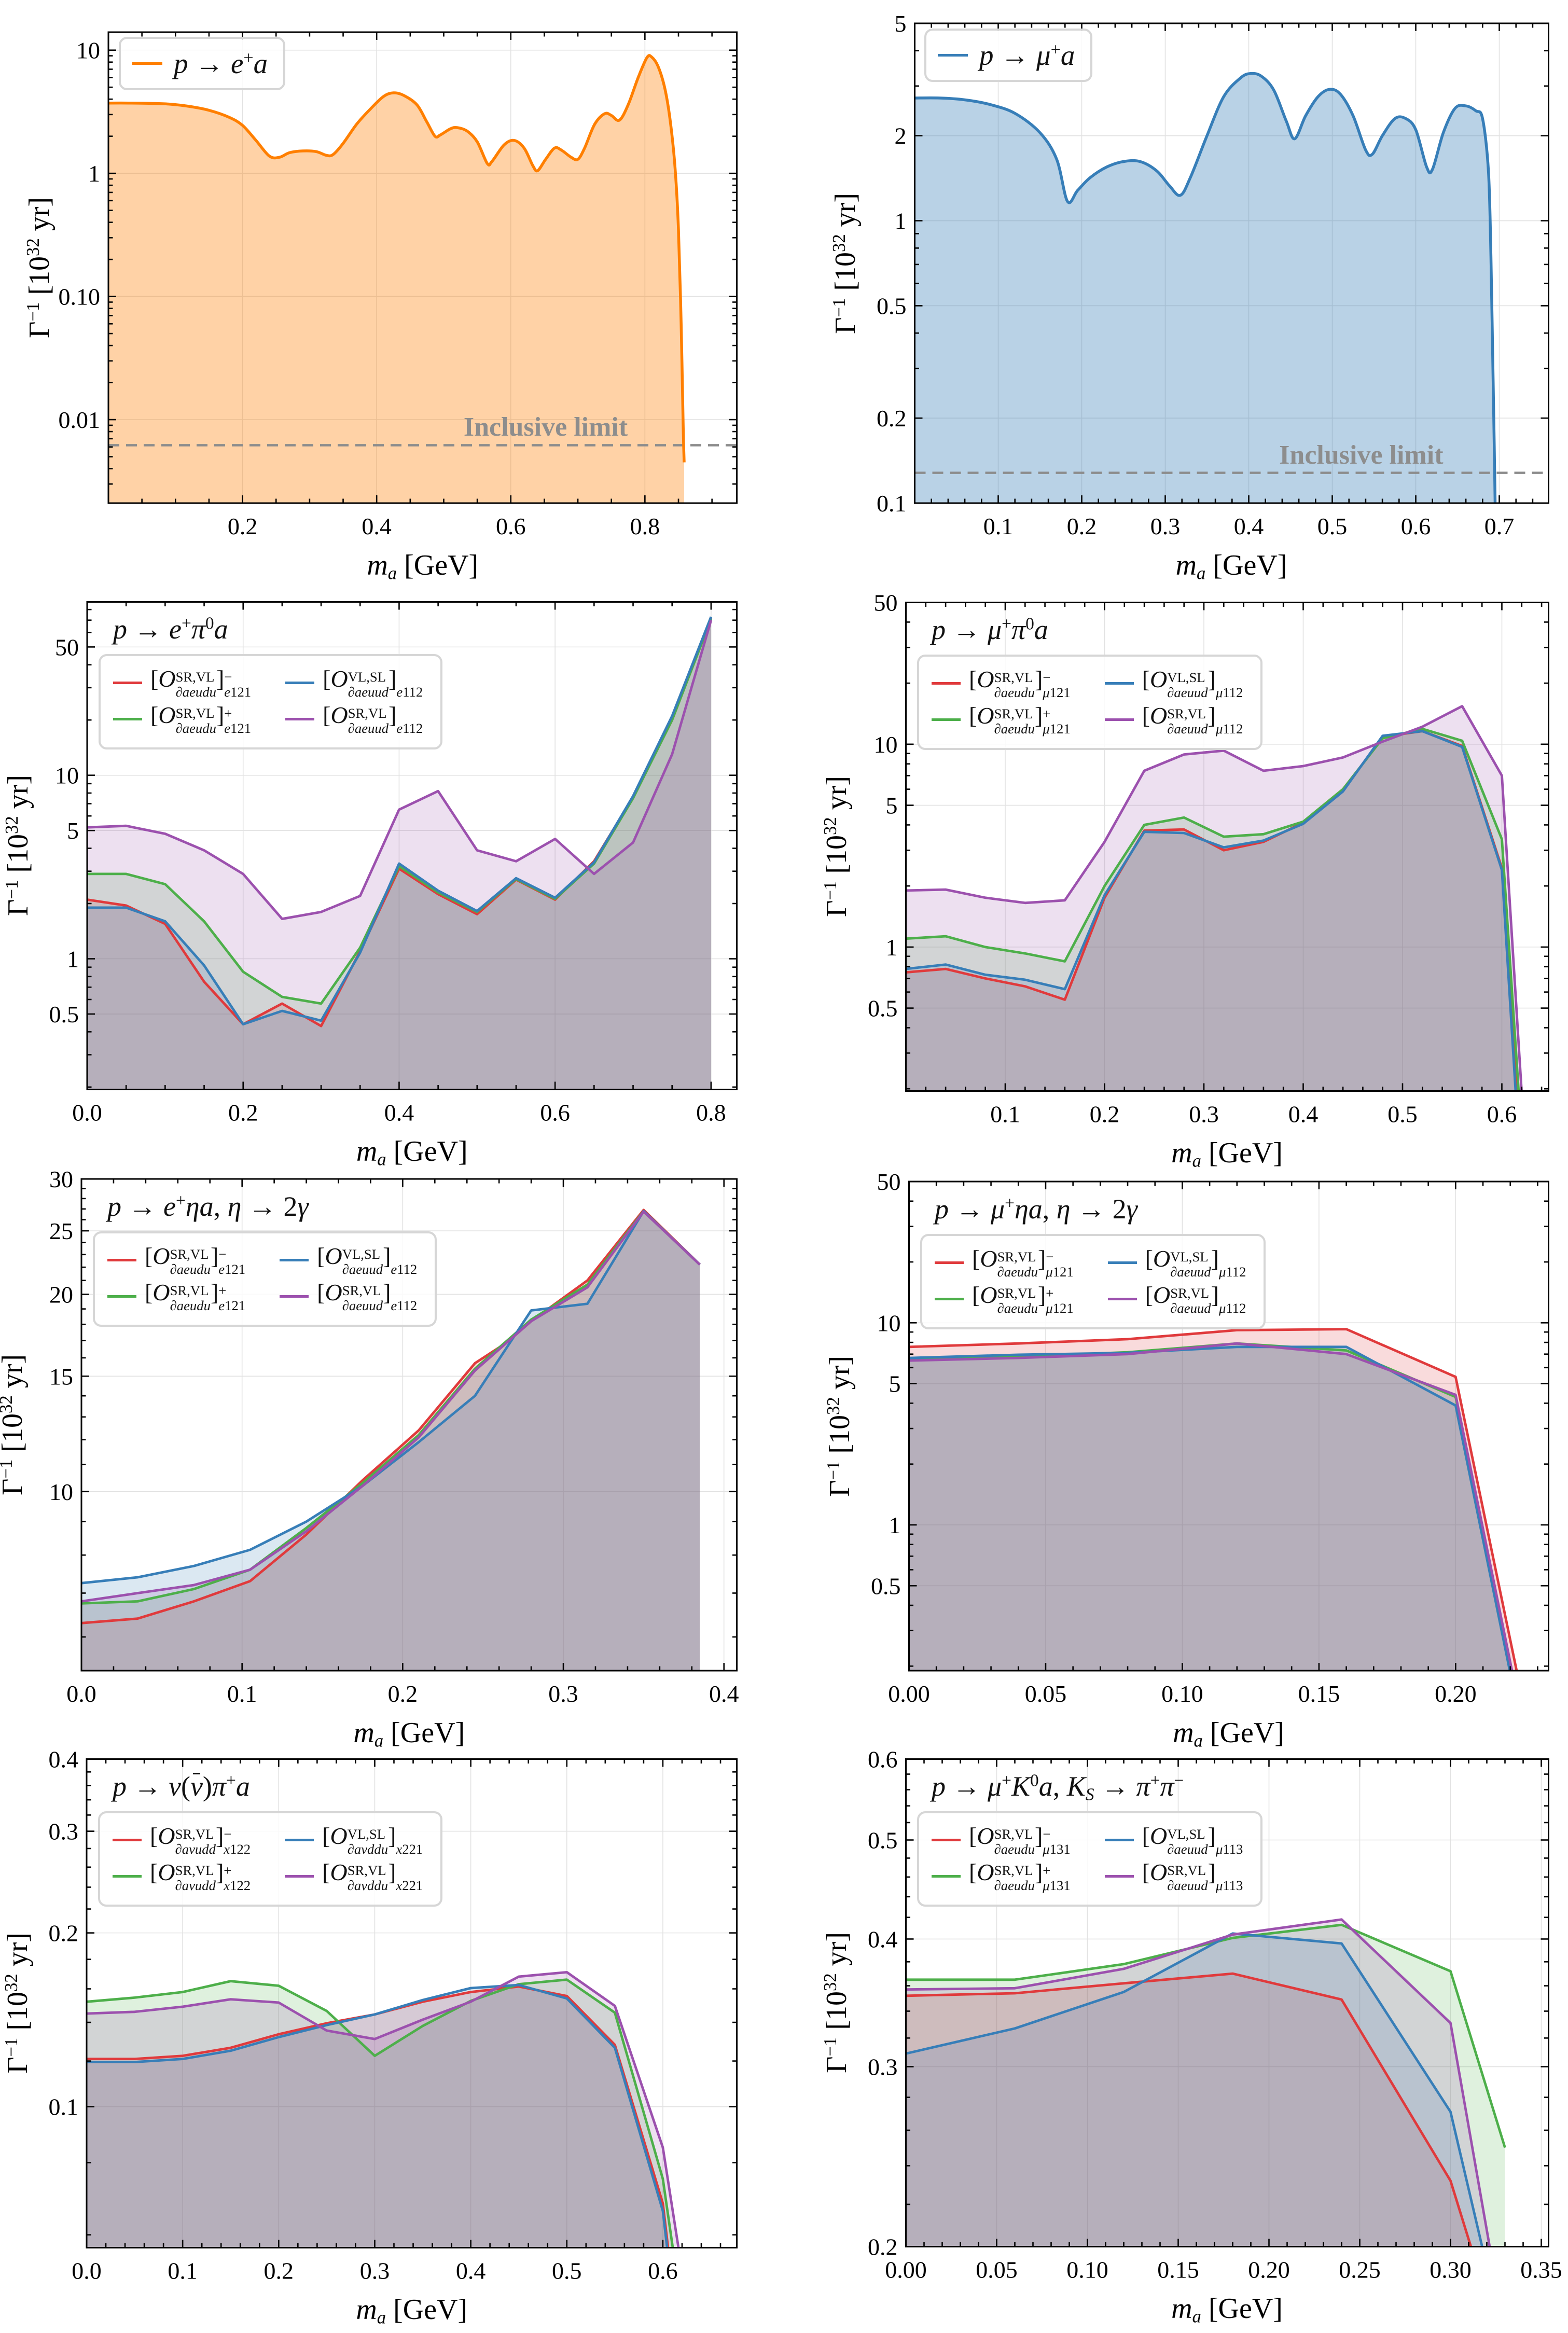 Image resolution: width=1568 pixels, height=2333 pixels. I want to click on series-red-fill, so click(1213, 1500).